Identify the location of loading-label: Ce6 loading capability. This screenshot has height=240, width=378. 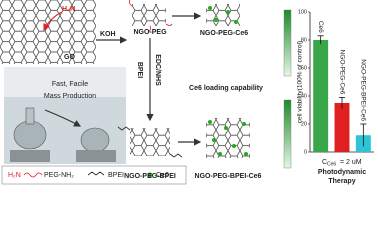
(226, 88).